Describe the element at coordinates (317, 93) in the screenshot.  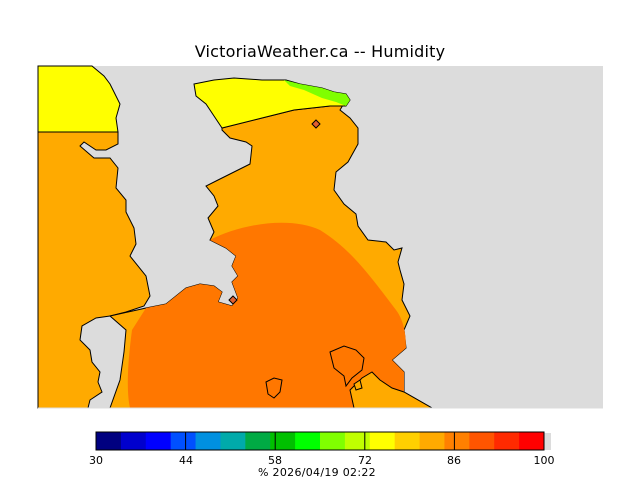
I see `north-green-band` at that location.